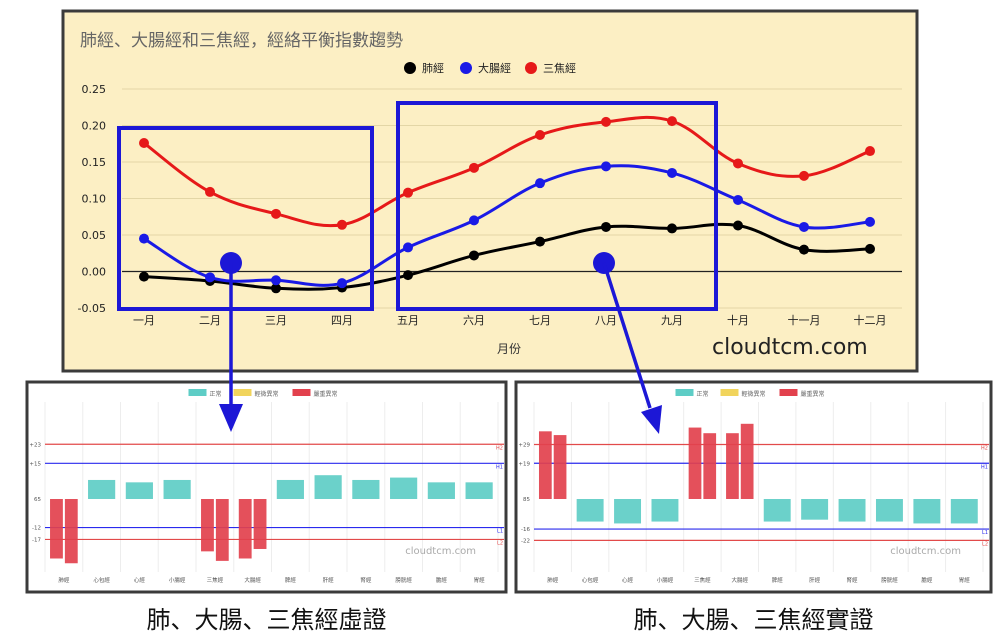 This screenshot has width=1000, height=643. Describe the element at coordinates (651, 419) in the screenshot. I see `arrowhead-right` at that location.